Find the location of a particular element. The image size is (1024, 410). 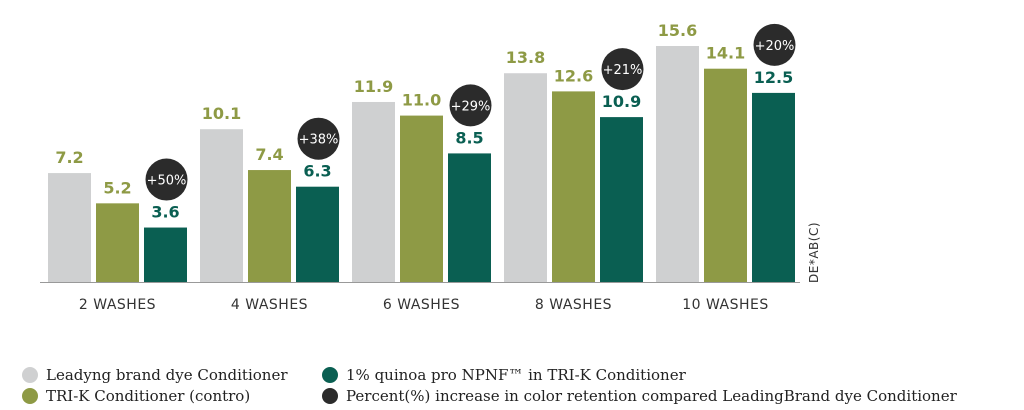

legend-label-trik: TRI-K Conditioner (contro) is located at coordinates (148, 396).